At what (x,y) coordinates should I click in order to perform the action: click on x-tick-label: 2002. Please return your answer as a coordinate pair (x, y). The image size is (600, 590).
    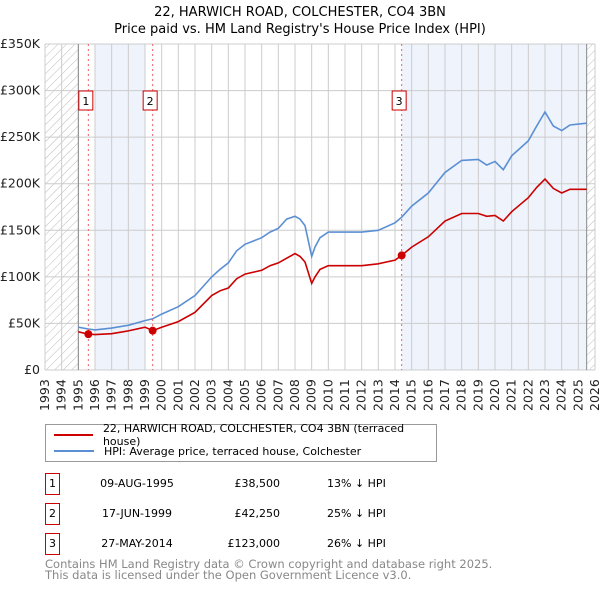
    Looking at the image, I should click on (194, 395).